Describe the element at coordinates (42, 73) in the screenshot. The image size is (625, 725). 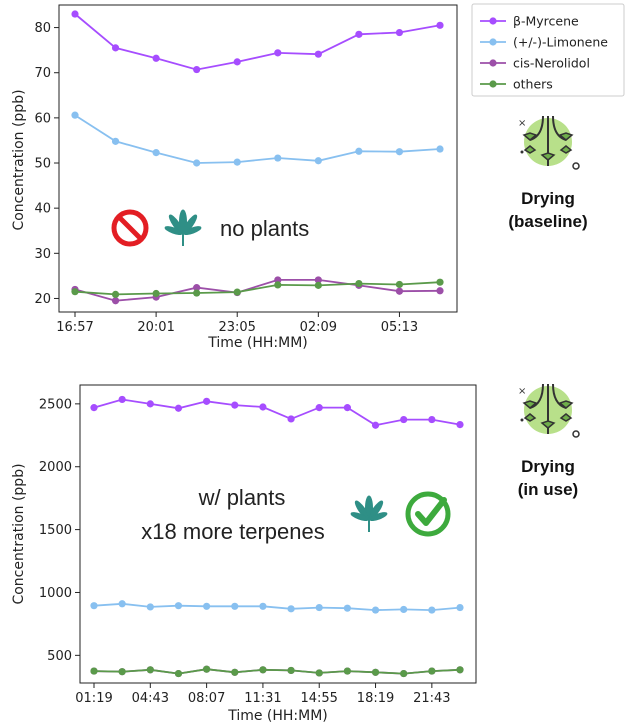
I see `y-tick-label: 70` at that location.